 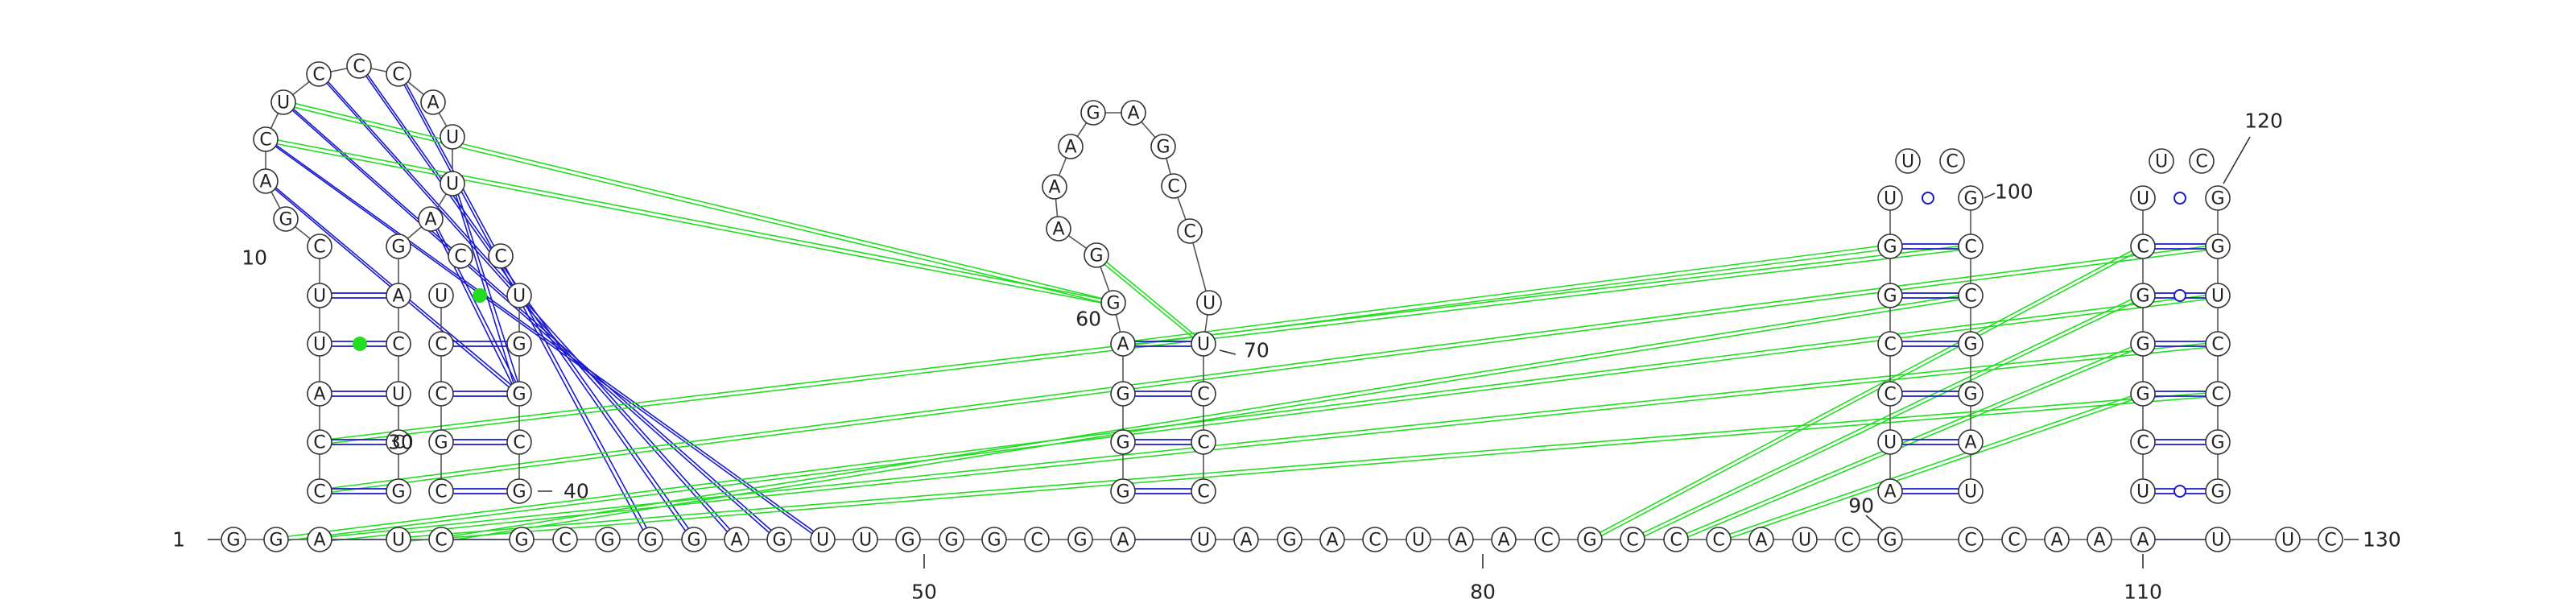 What do you see at coordinates (1874, 523) in the screenshot?
I see `position-tick` at bounding box center [1874, 523].